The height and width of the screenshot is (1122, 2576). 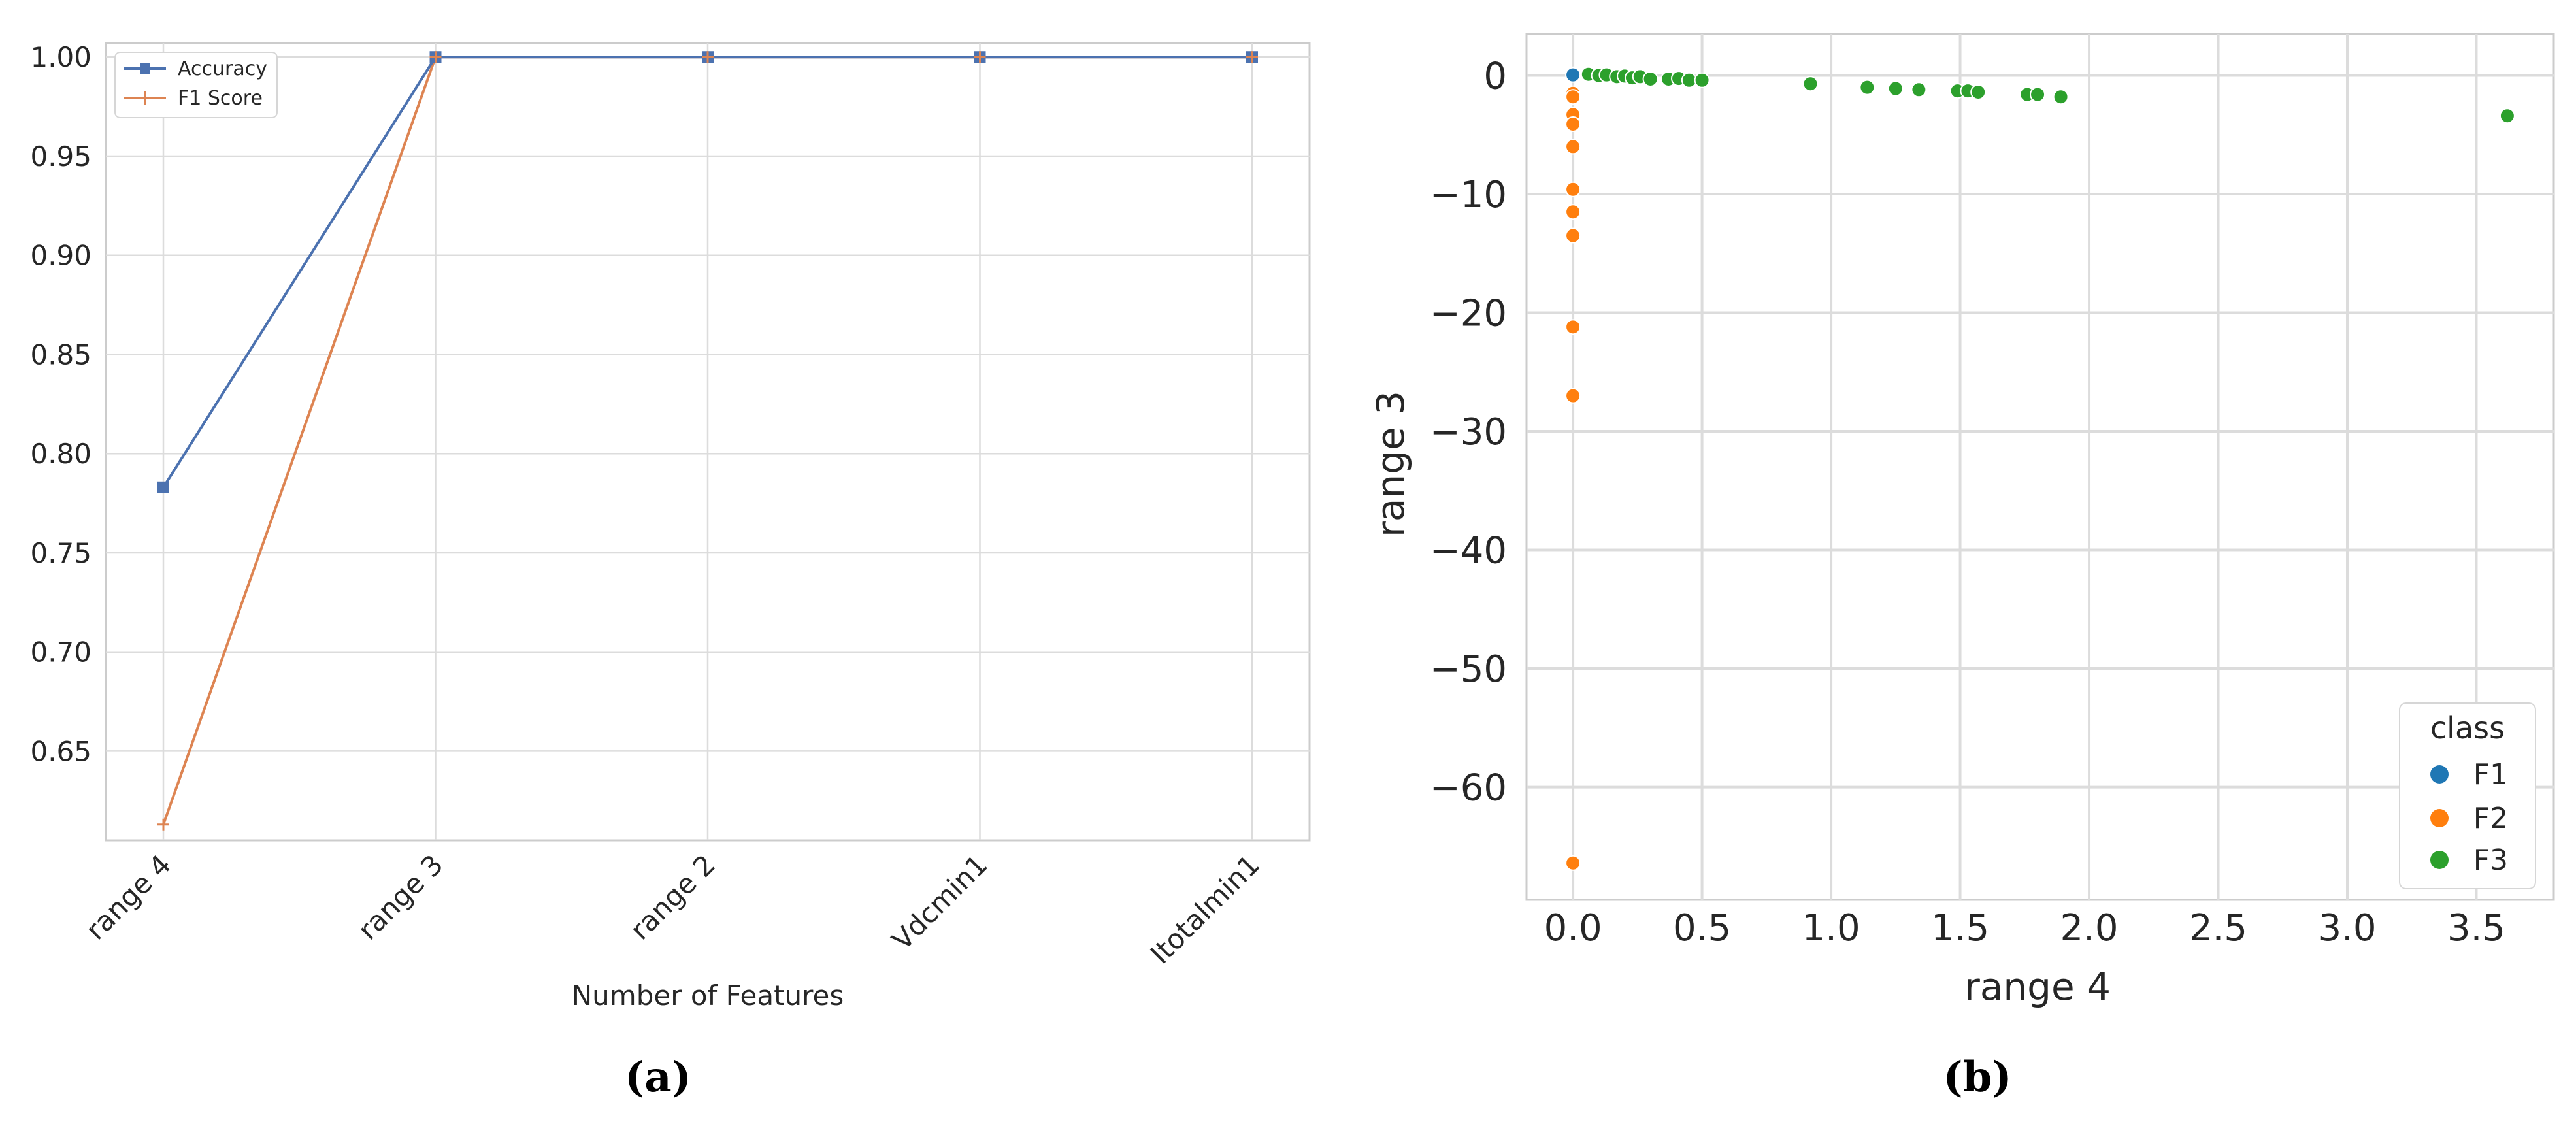 What do you see at coordinates (1831, 928) in the screenshot?
I see `panel-b-x-tick-label: 1.0` at bounding box center [1831, 928].